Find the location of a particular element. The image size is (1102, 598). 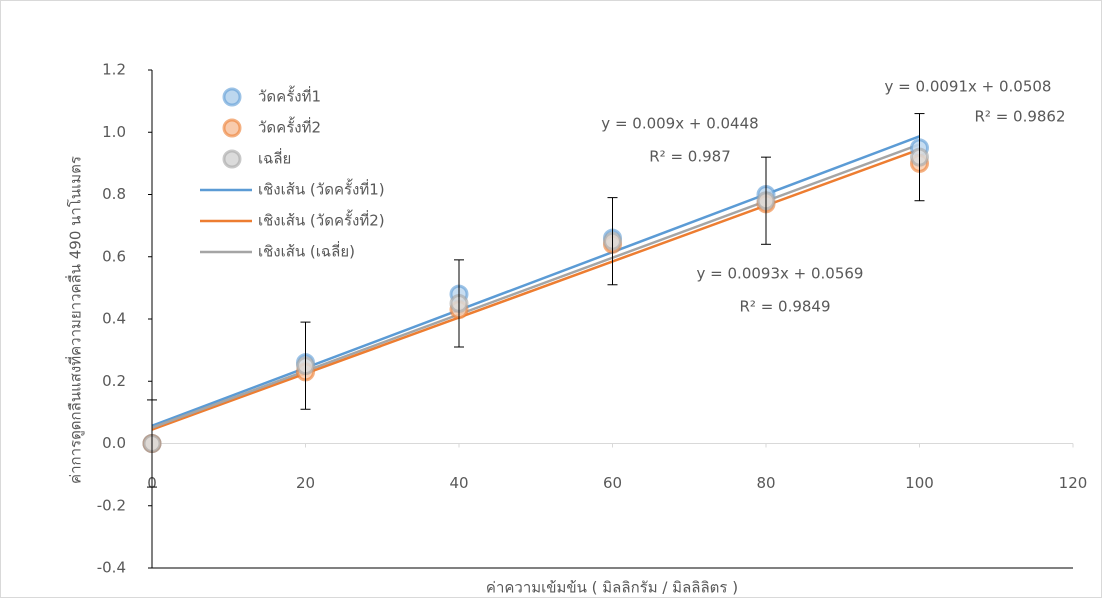

y-tick-label: 1.0 is located at coordinates (114, 132).